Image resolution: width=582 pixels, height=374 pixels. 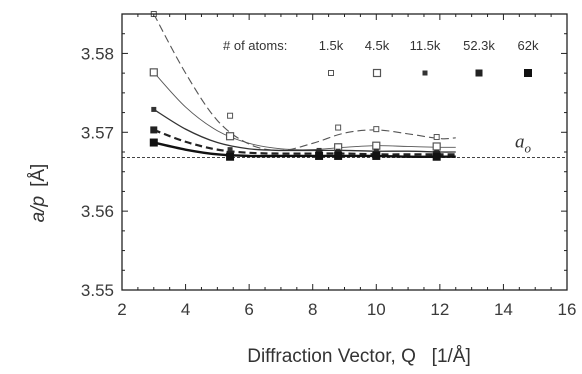 I want to click on legend-label: 1.5k, so click(x=331, y=45).